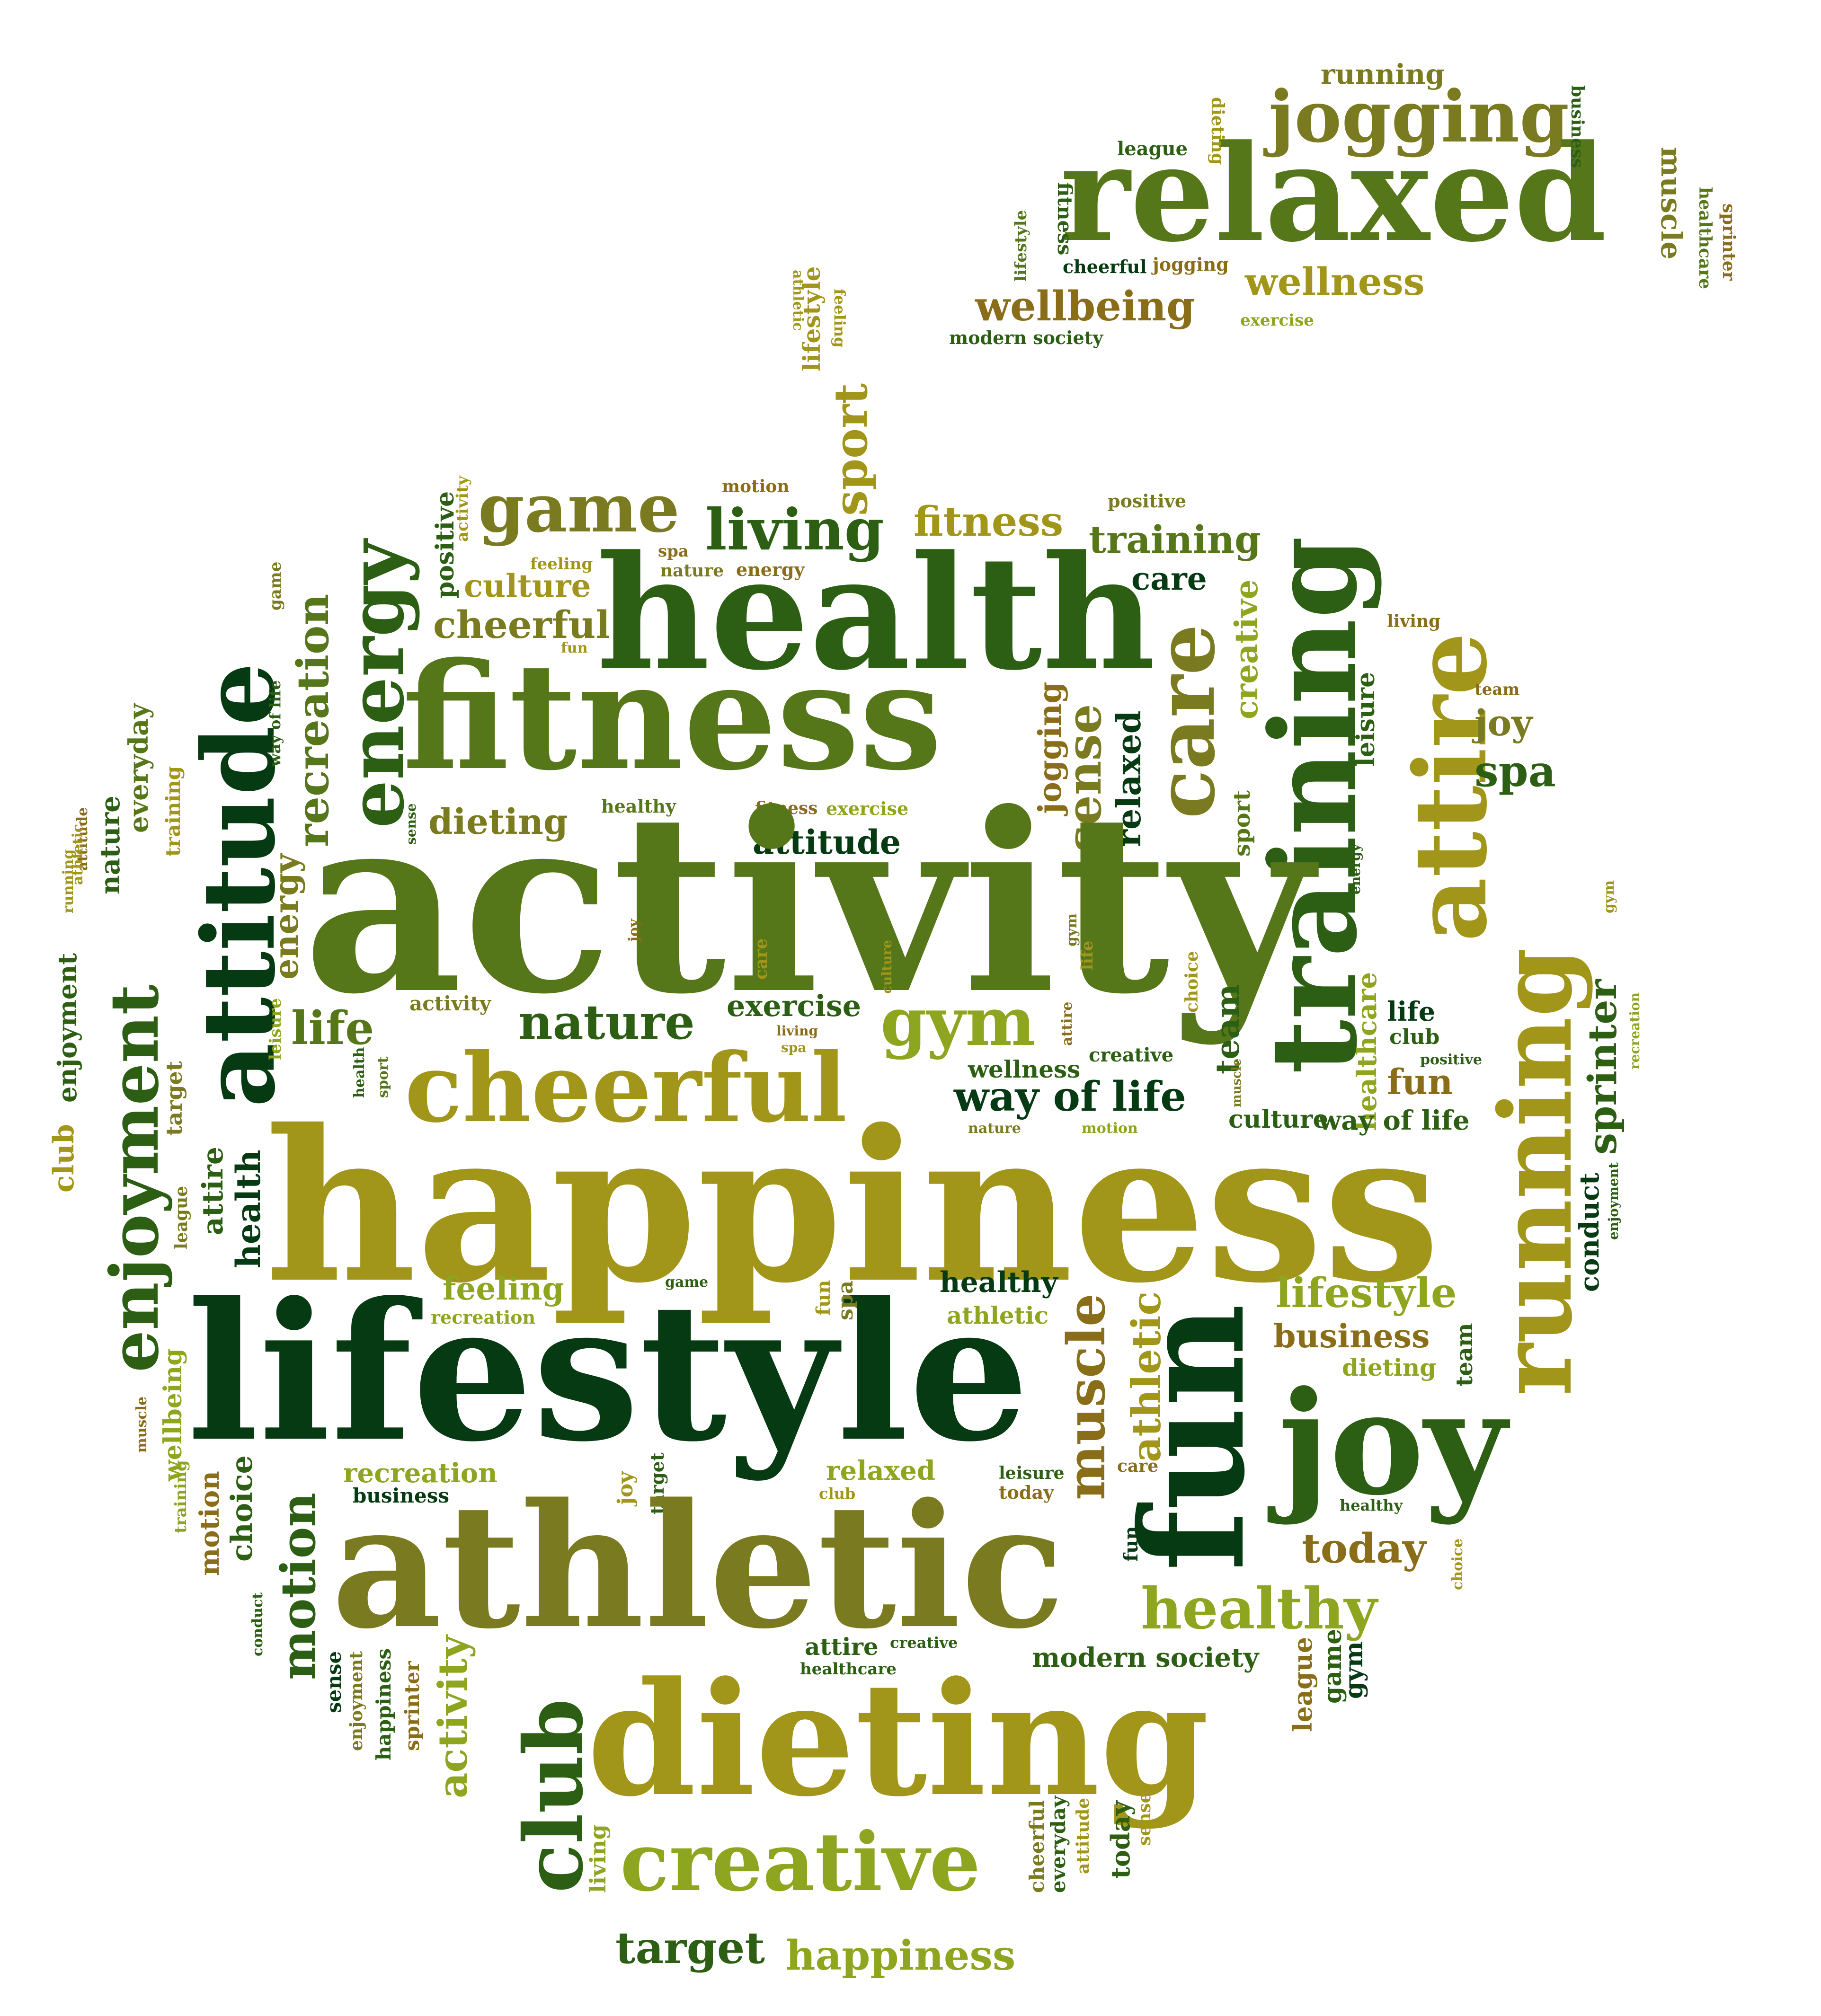 Image resolution: width=1821 pixels, height=2016 pixels. I want to click on word-dieting-huge: dieting, so click(898, 1739).